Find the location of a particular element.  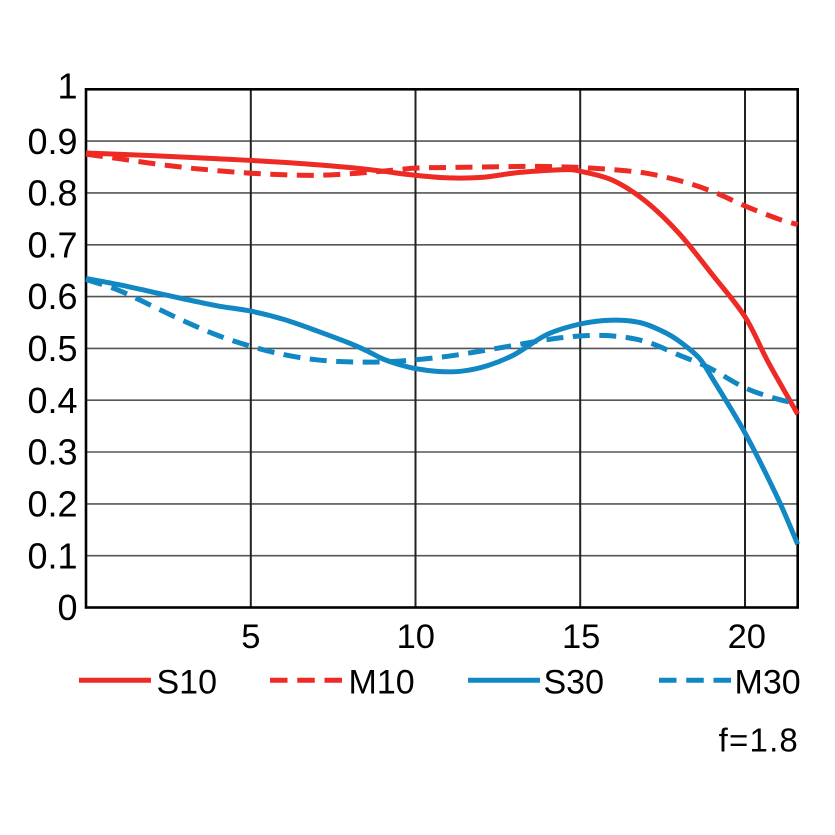

svg-text: 0.6 is located at coordinates (52, 296).